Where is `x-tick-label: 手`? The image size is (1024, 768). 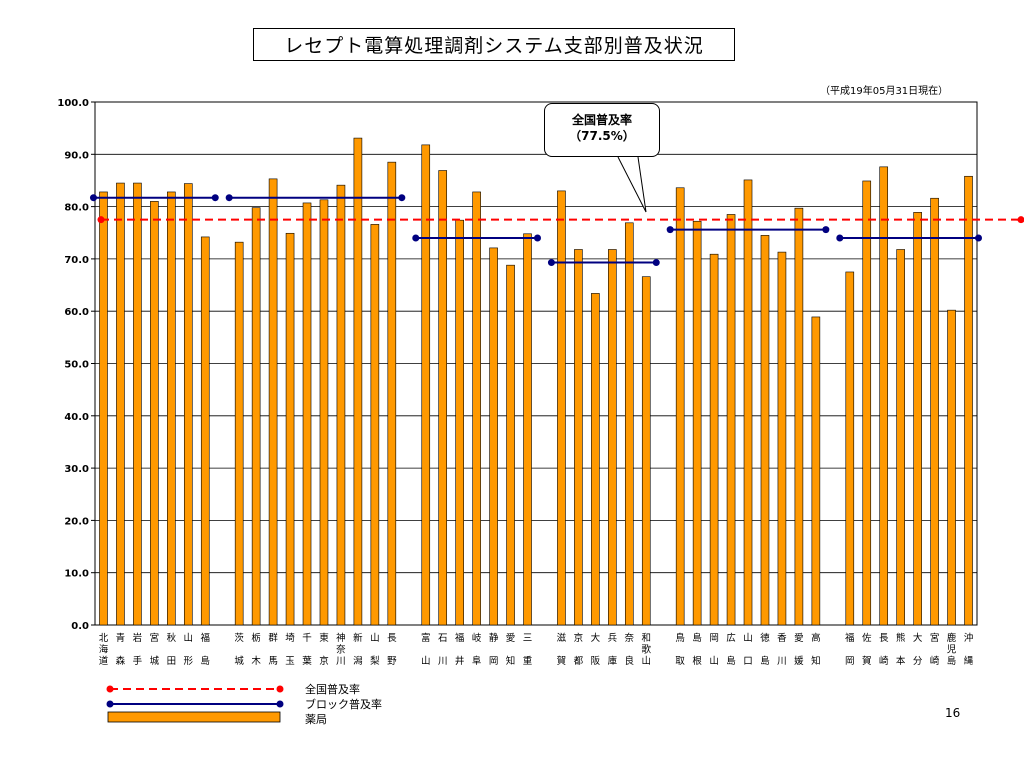 x-tick-label: 手 is located at coordinates (138, 661).